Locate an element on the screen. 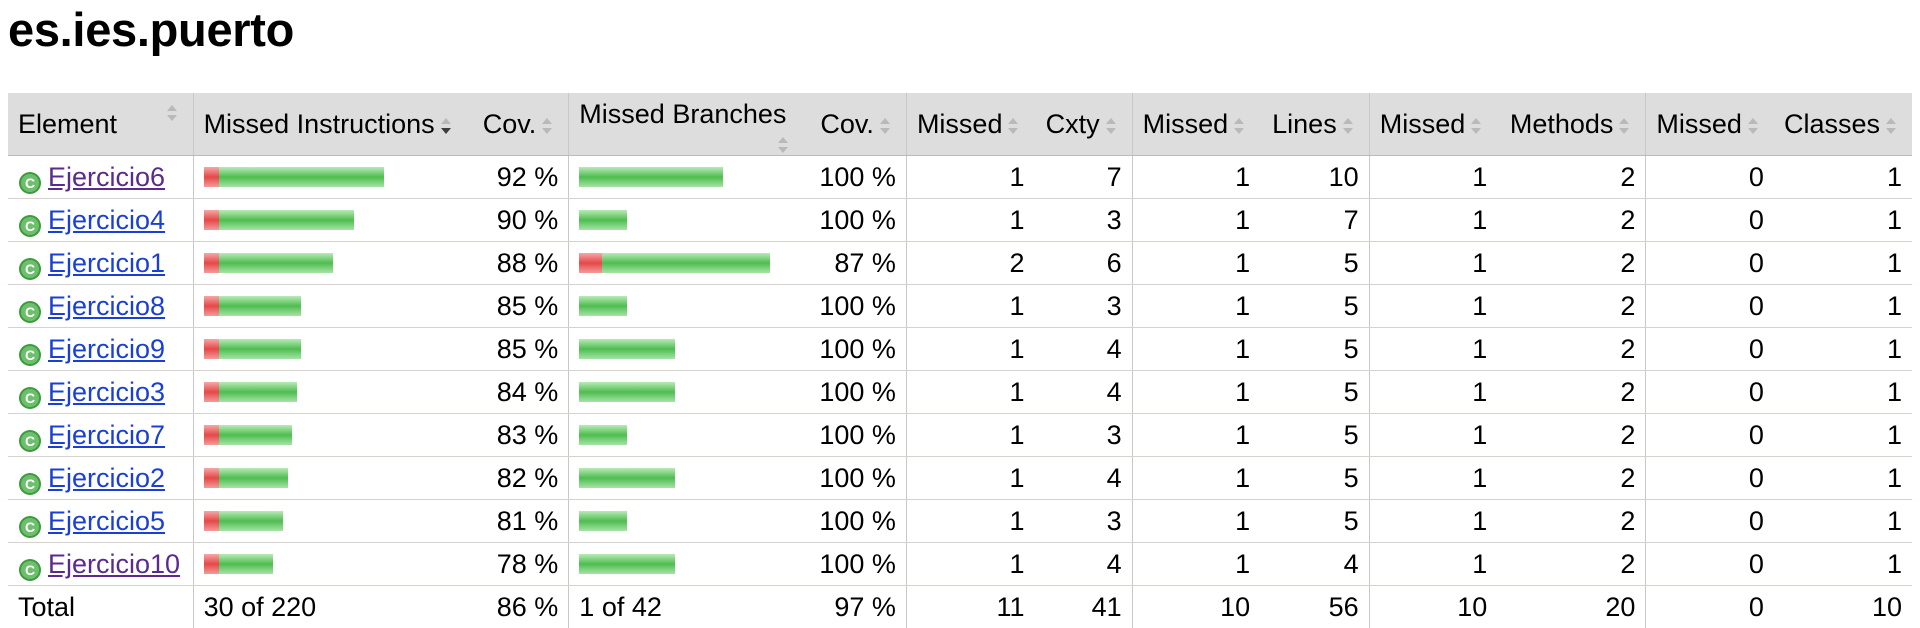 The height and width of the screenshot is (628, 1920). class-link: Ejercicio4 is located at coordinates (106, 220).